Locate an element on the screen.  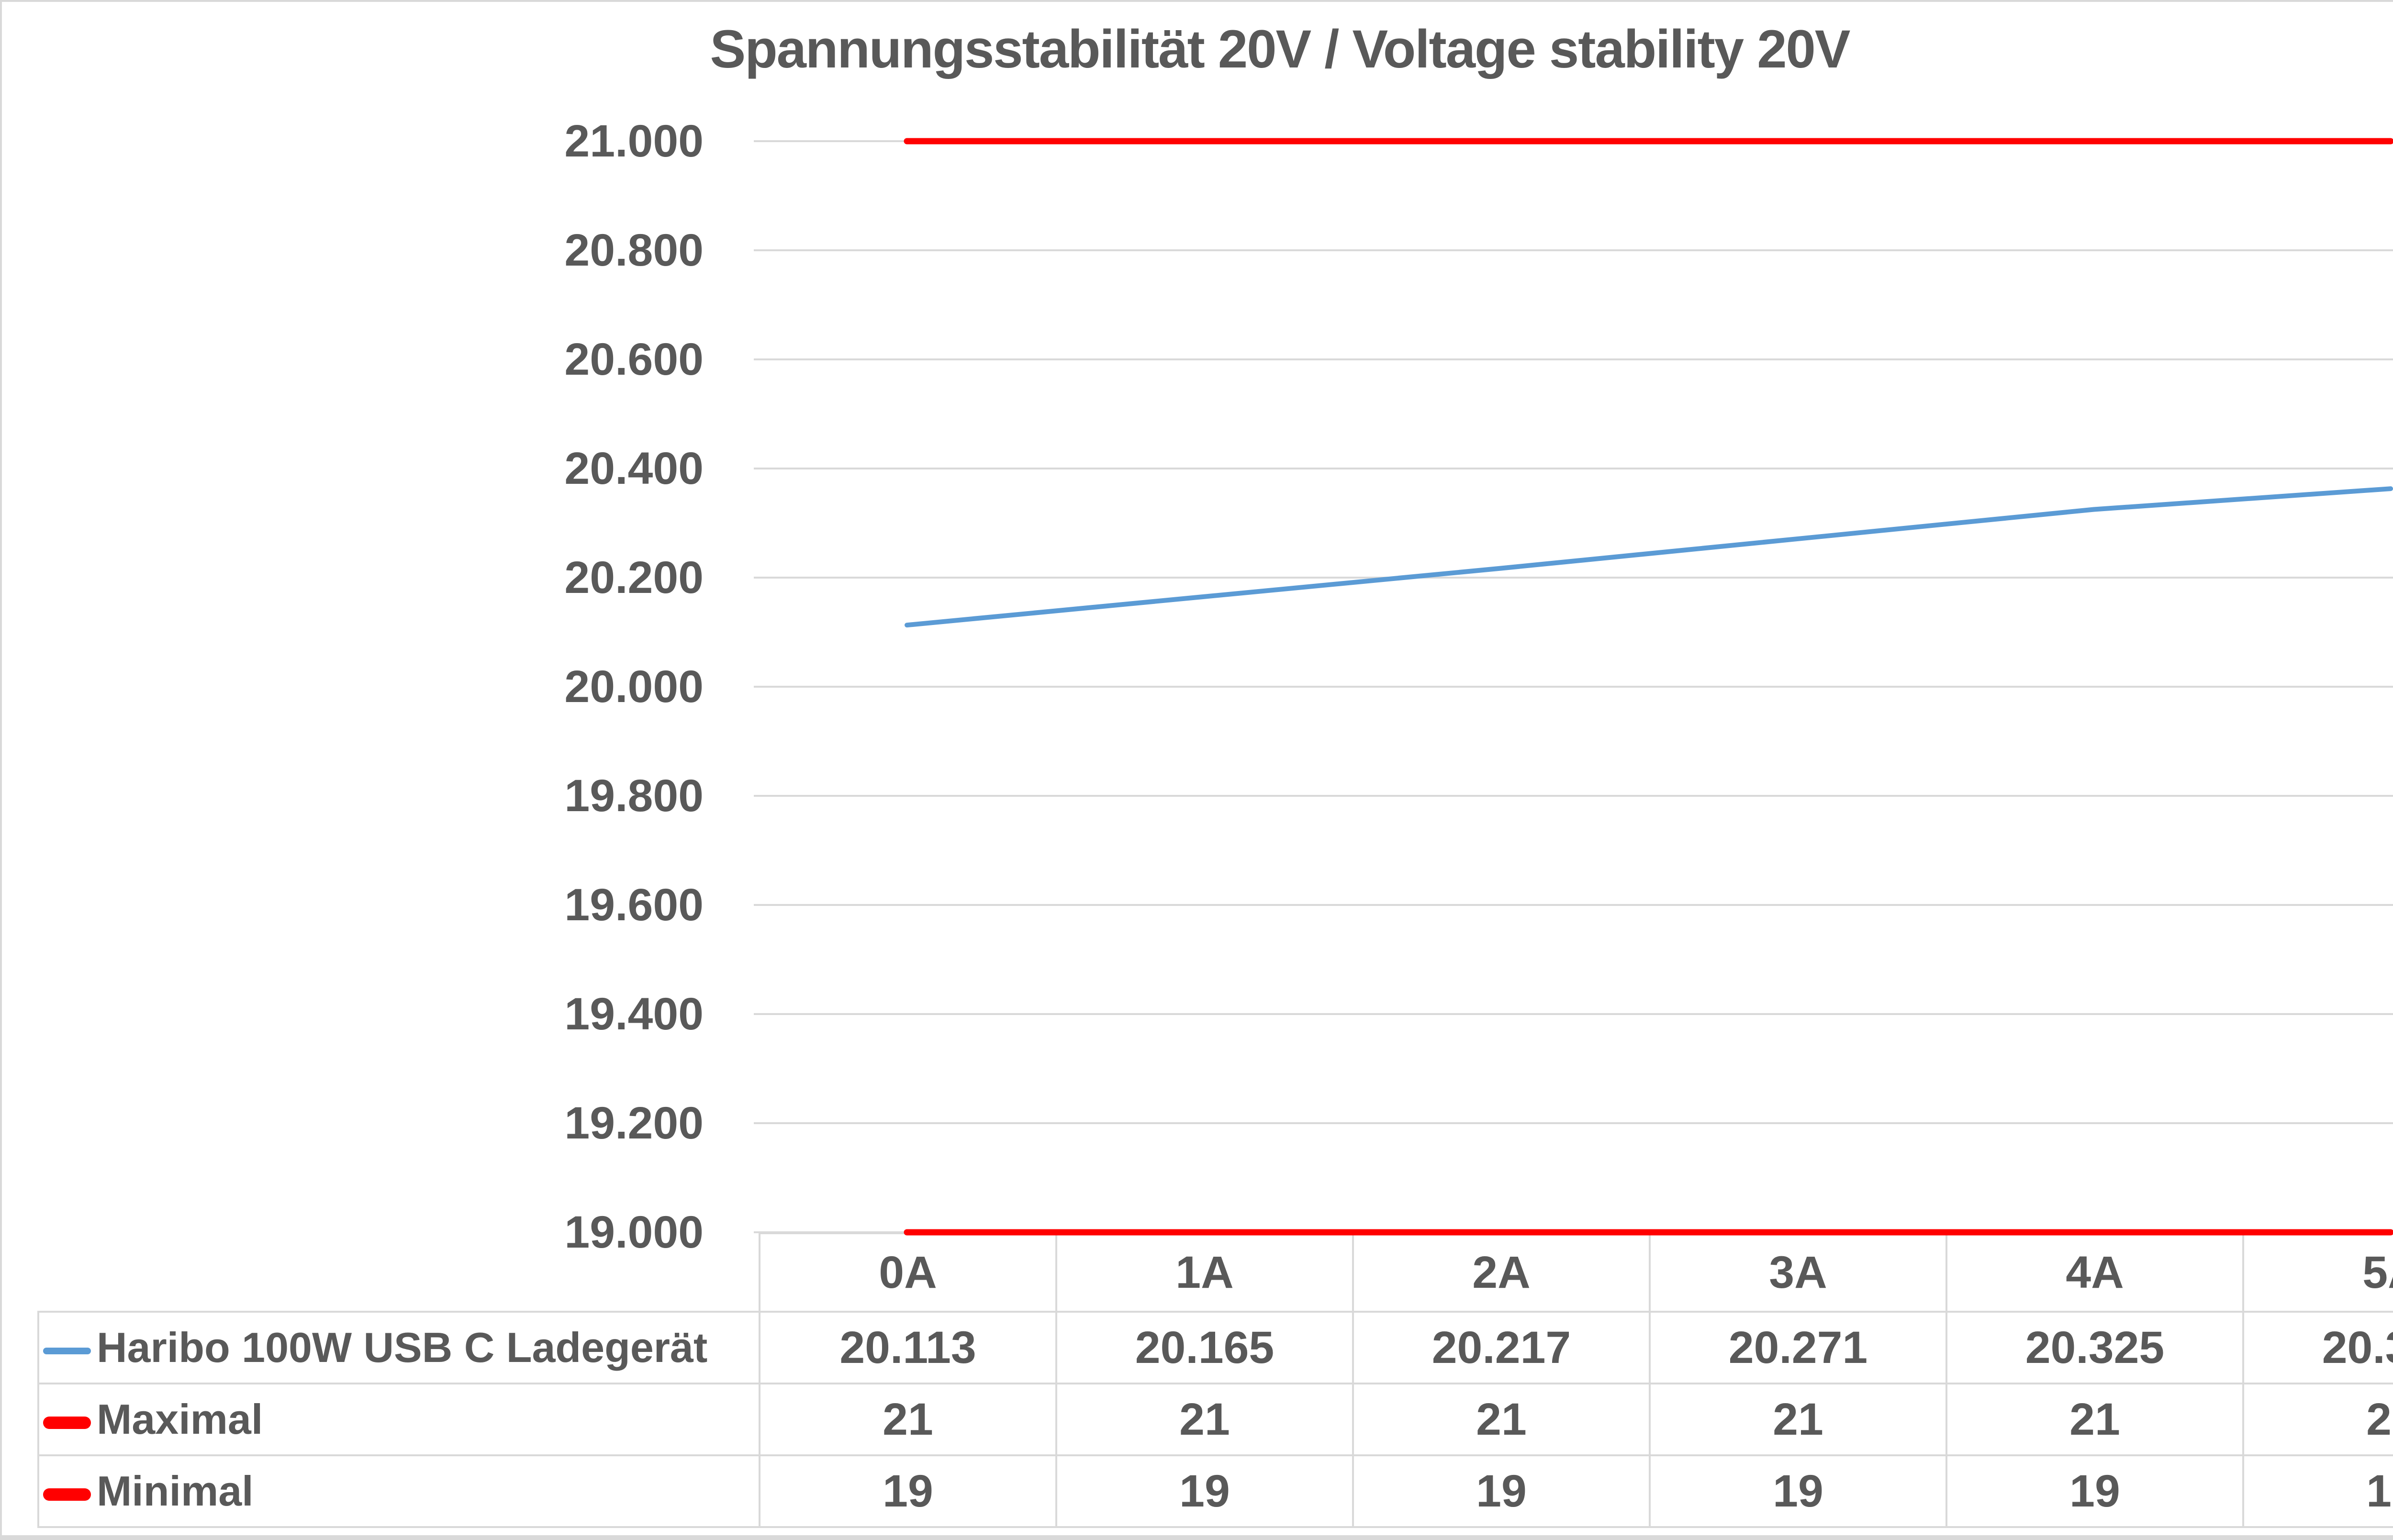
y-axis-tick-label: 21.000 is located at coordinates (634, 141).